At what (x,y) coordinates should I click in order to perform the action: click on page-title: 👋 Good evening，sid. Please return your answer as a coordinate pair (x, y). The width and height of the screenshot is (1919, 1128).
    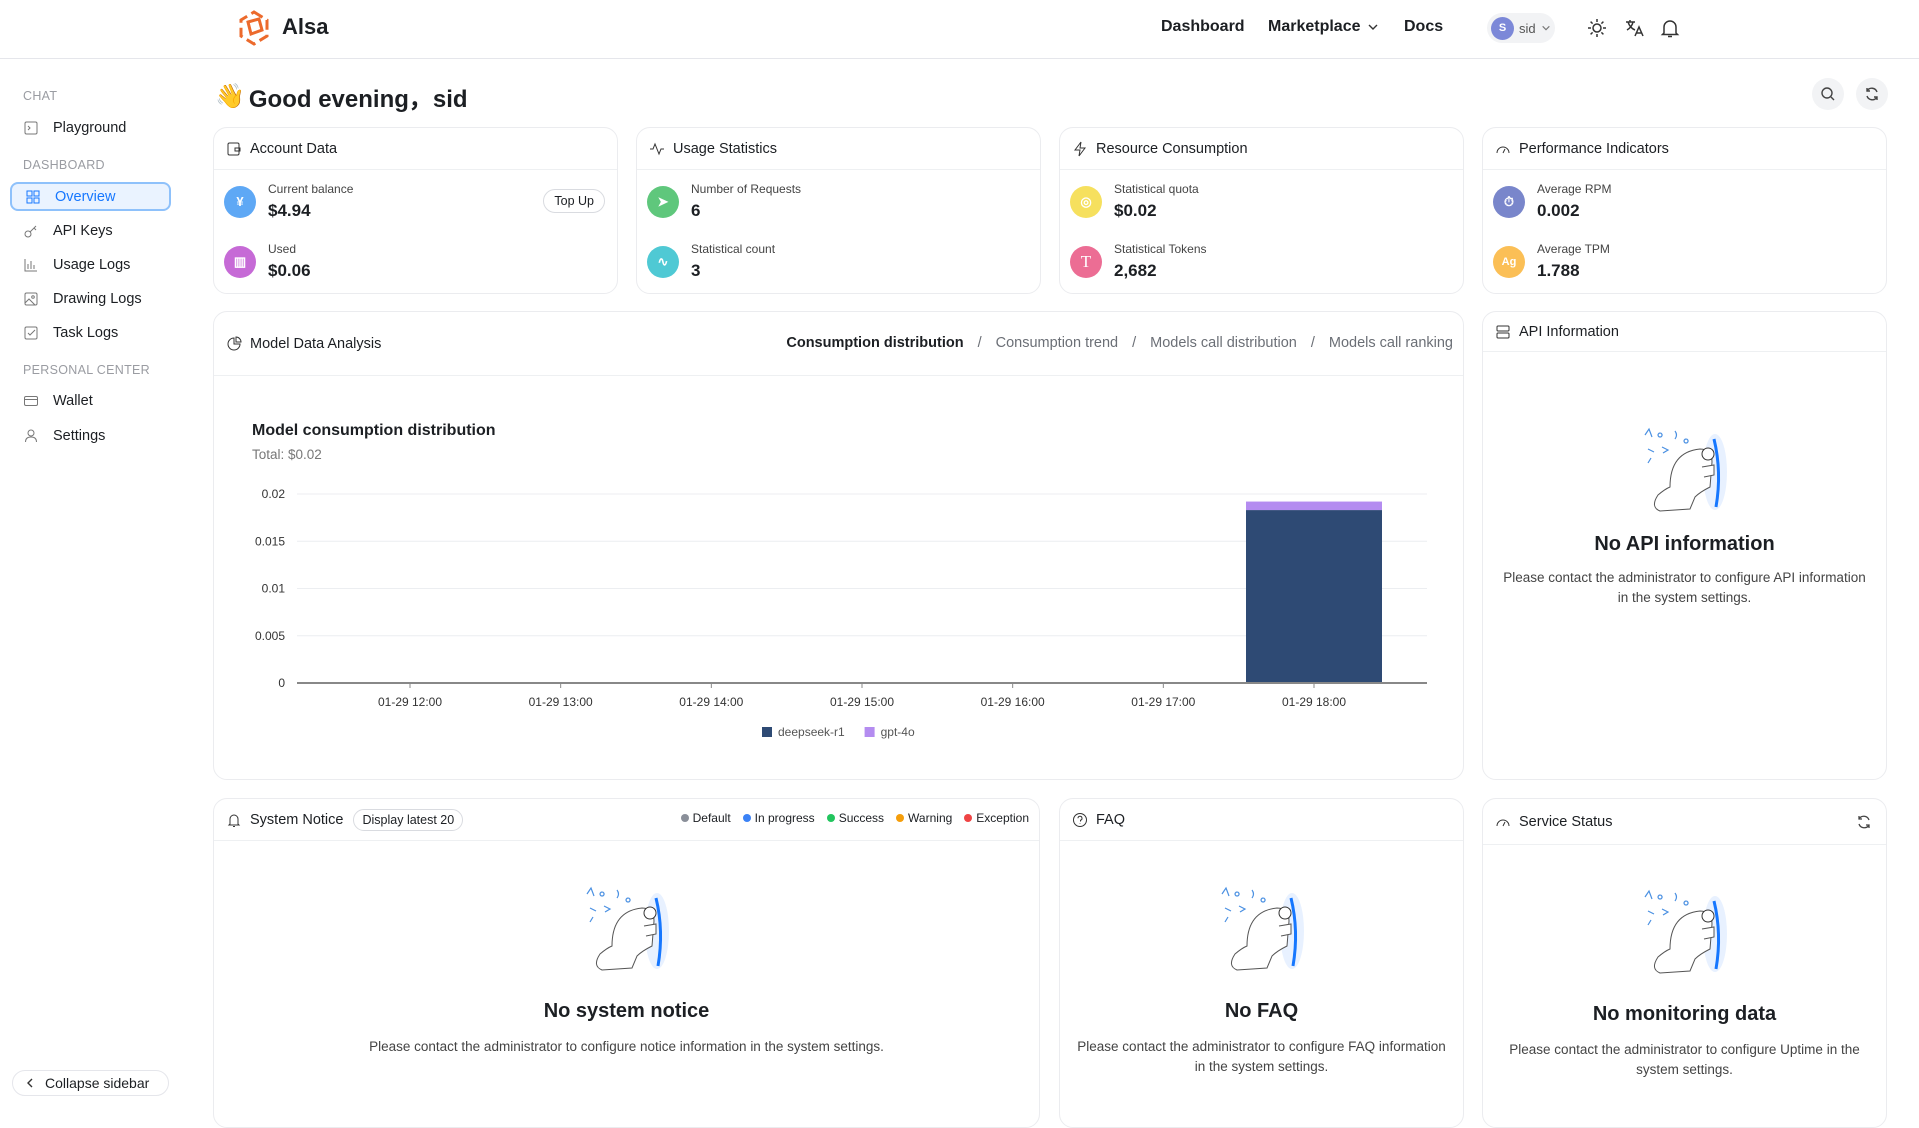
    Looking at the image, I should click on (341, 96).